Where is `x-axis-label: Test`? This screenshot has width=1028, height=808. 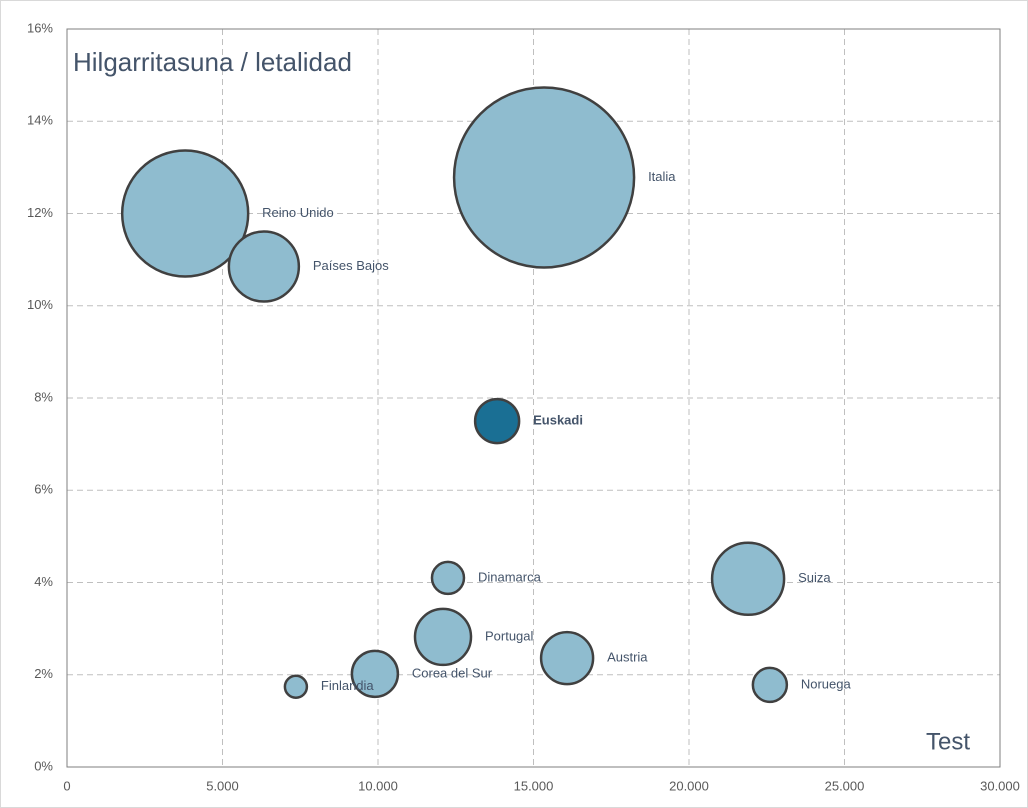
x-axis-label: Test is located at coordinates (948, 741).